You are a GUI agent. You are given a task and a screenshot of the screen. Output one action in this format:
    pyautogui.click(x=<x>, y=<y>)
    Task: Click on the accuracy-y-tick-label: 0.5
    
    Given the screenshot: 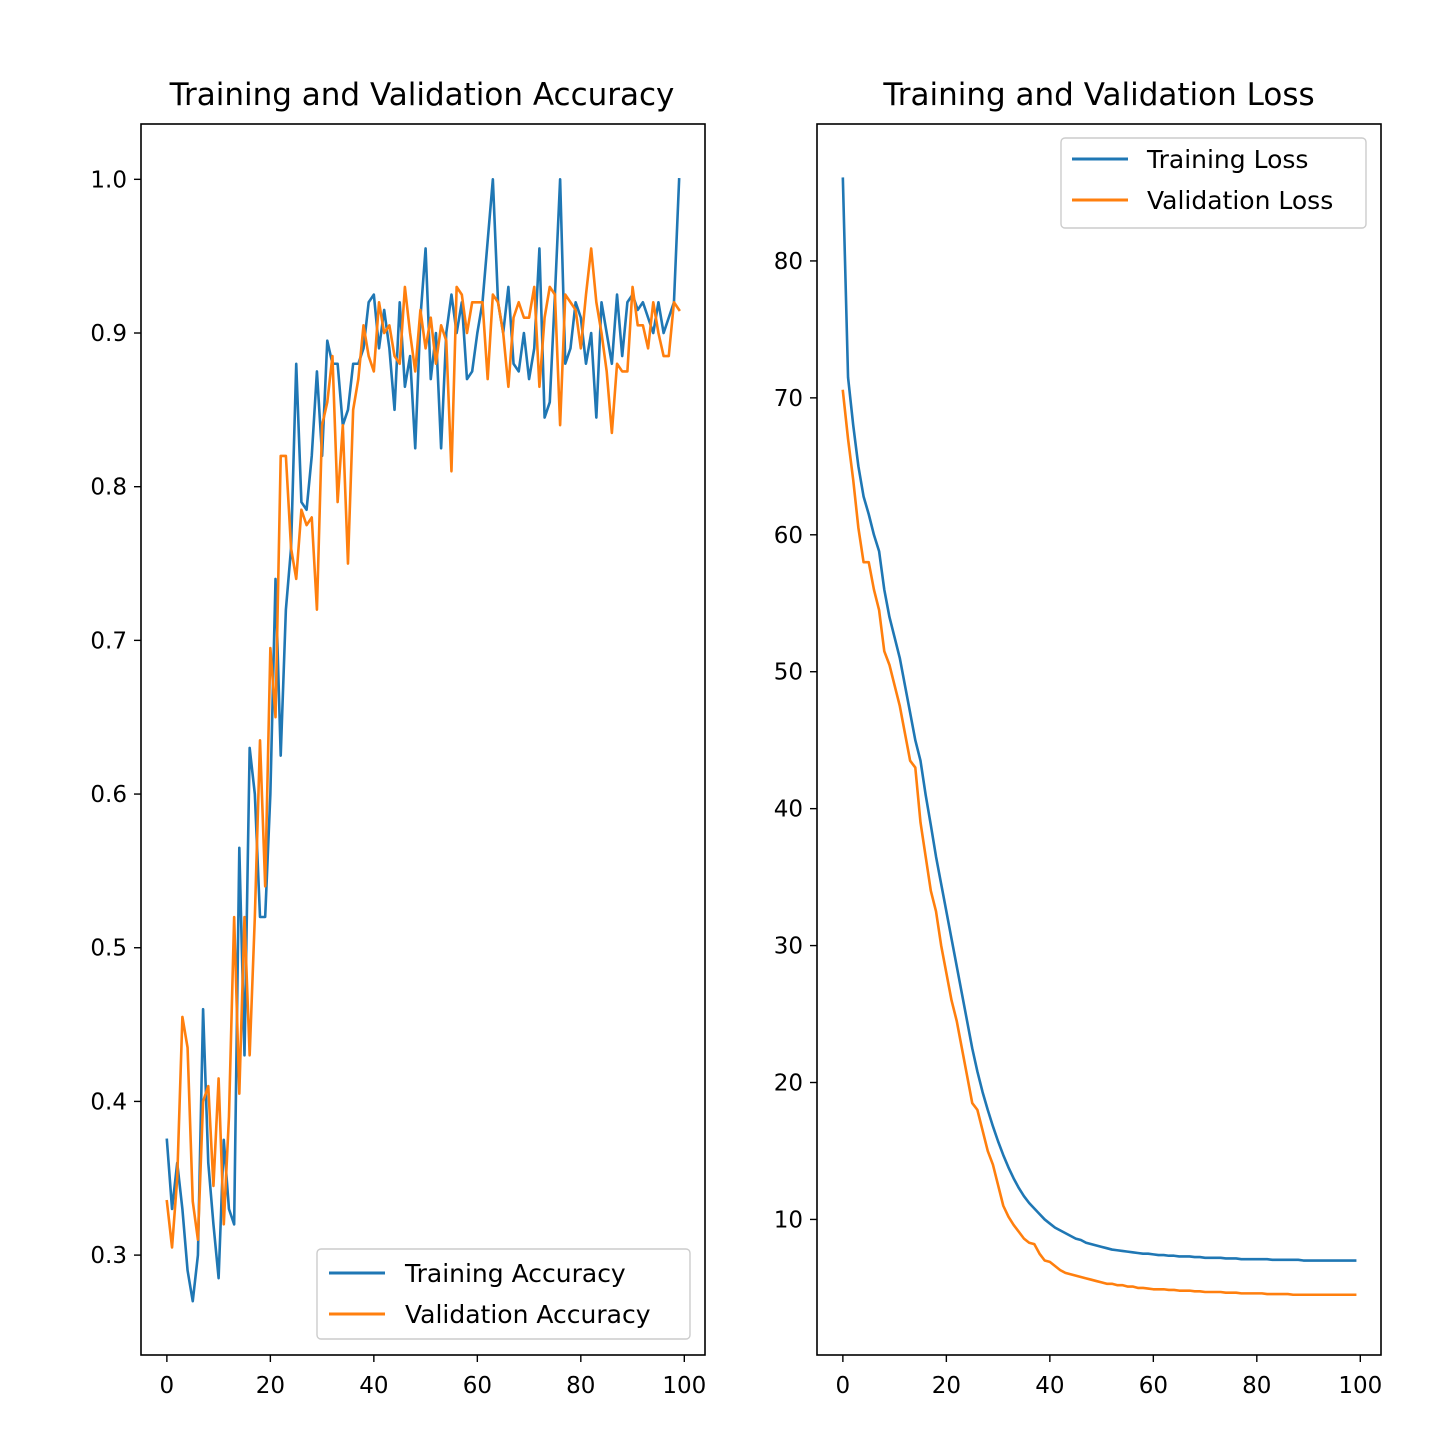 What is the action you would take?
    pyautogui.click(x=108, y=949)
    